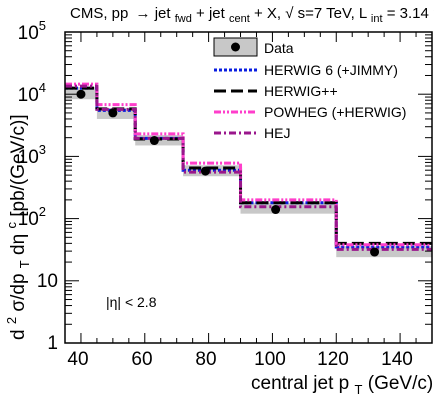 Image resolution: width=434 pixels, height=416 pixels. What do you see at coordinates (277, 133) in the screenshot?
I see `legend-hej-label: HEJ` at bounding box center [277, 133].